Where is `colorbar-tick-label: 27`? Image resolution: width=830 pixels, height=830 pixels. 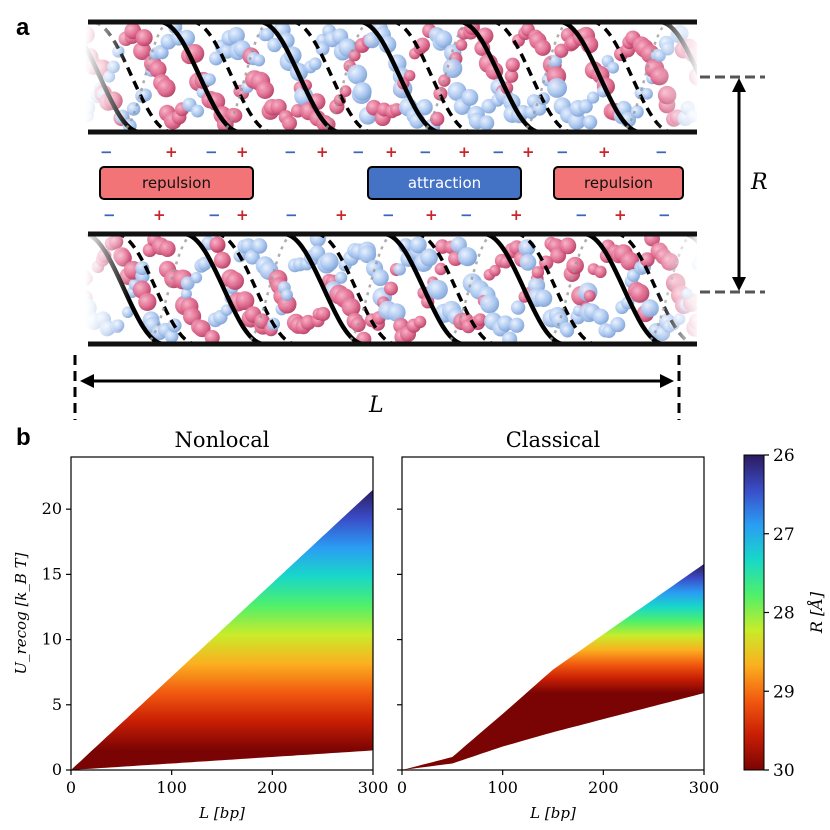 colorbar-tick-label: 27 is located at coordinates (784, 535).